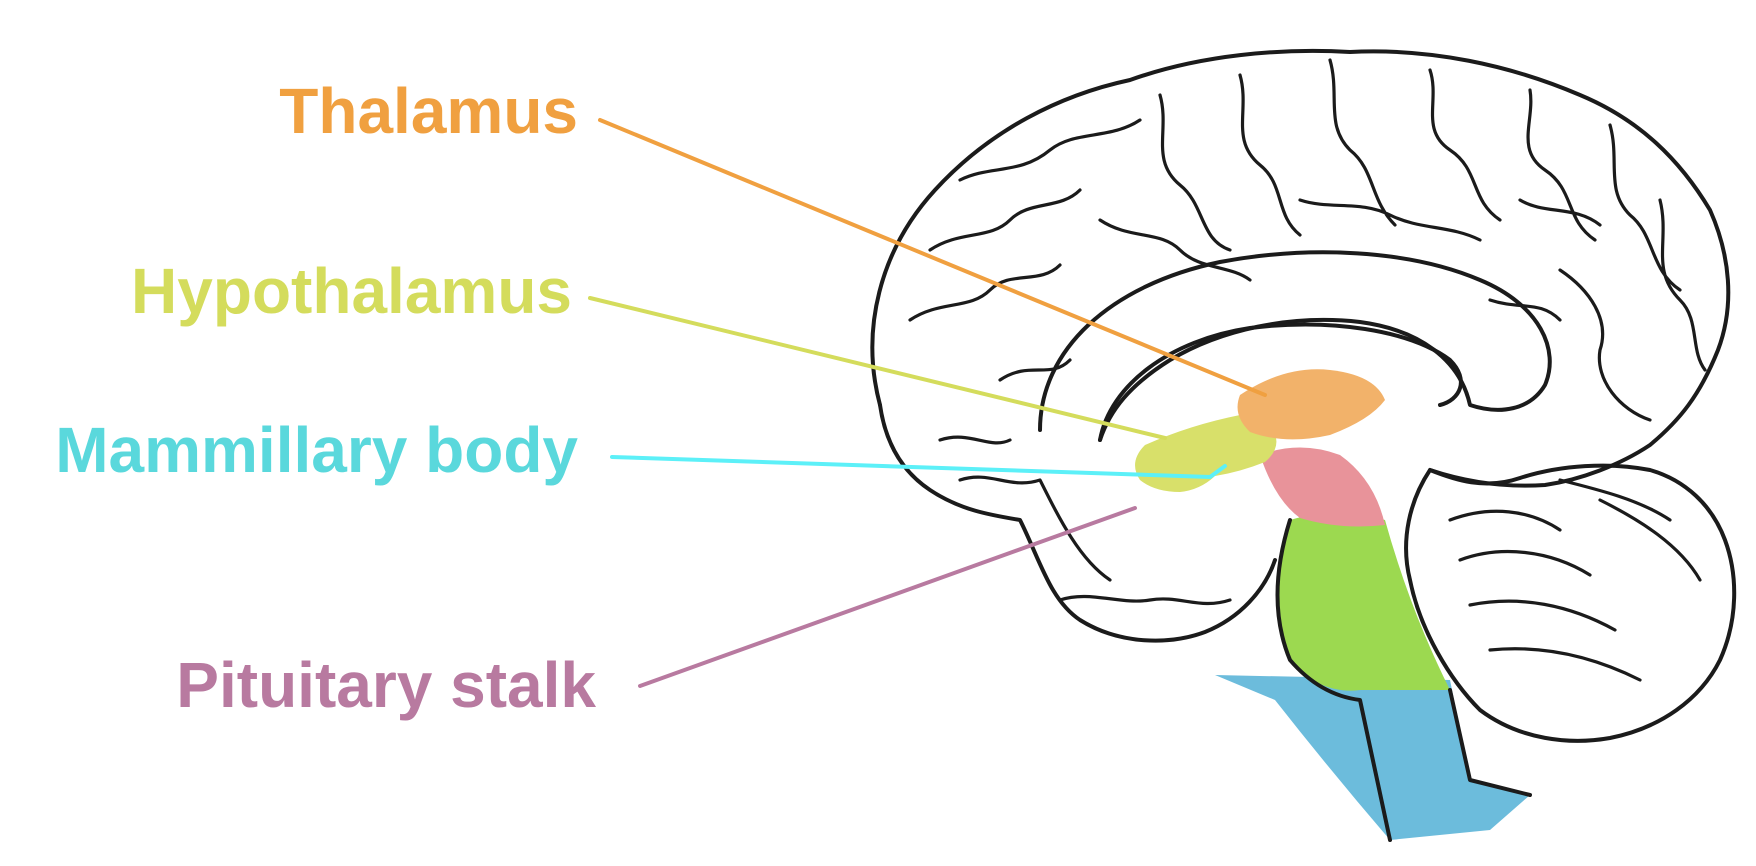 This screenshot has height=866, width=1756. What do you see at coordinates (1206, 453) in the screenshot?
I see `hypothalamus-region` at bounding box center [1206, 453].